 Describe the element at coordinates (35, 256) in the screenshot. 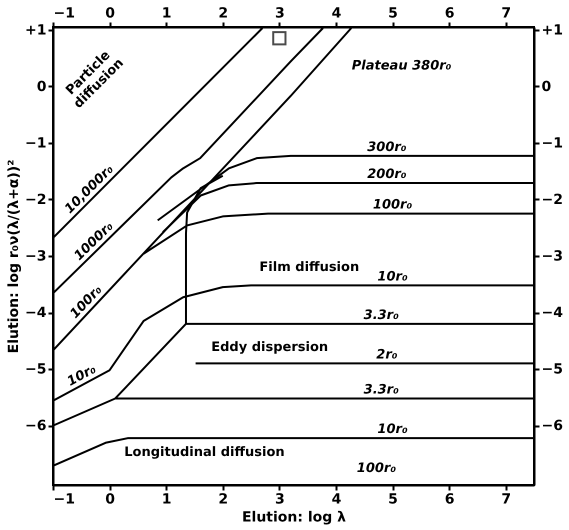

I see `y-tick-label: −3` at that location.